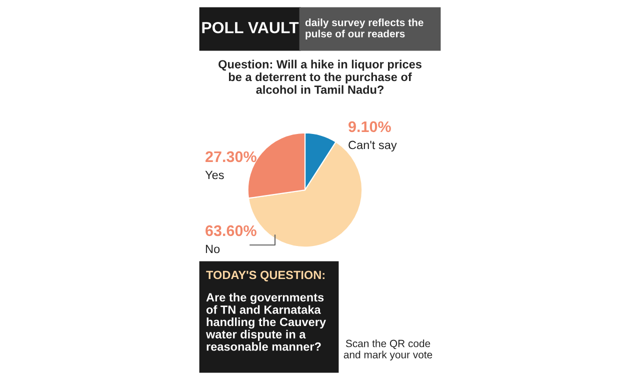 The height and width of the screenshot is (384, 640). I want to click on slice-label: Can't say, so click(372, 146).